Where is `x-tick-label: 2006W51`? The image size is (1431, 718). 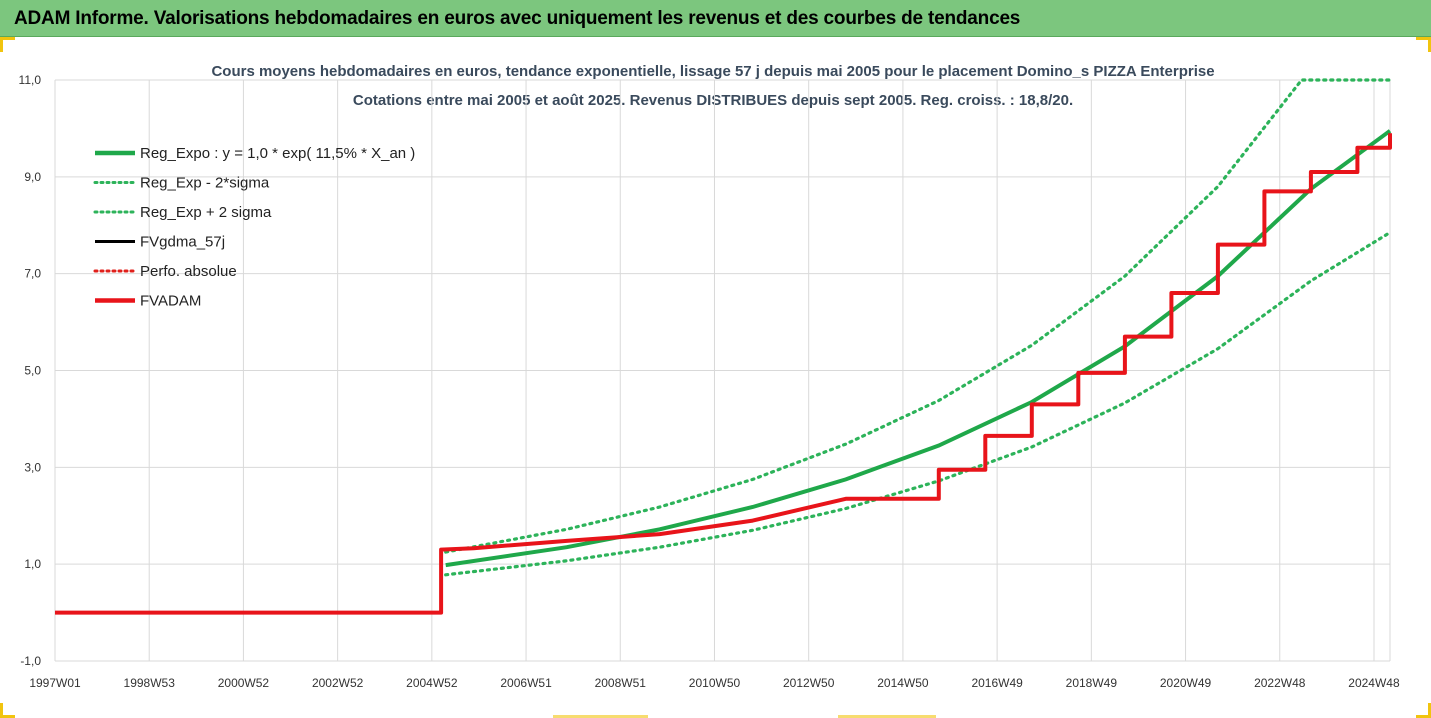 x-tick-label: 2006W51 is located at coordinates (526, 683).